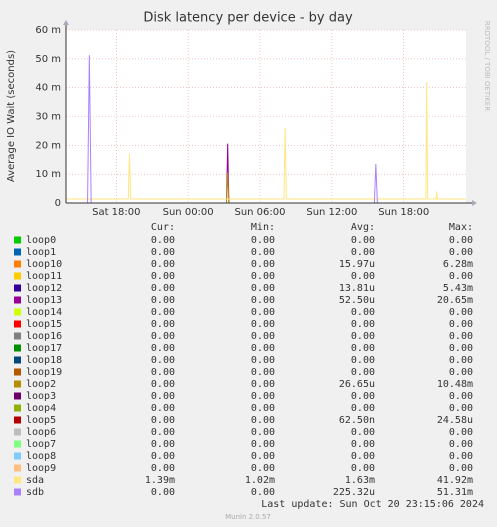 Image resolution: width=497 pixels, height=527 pixels. What do you see at coordinates (48, 117) in the screenshot?
I see `y-tick-label: 30 m` at bounding box center [48, 117].